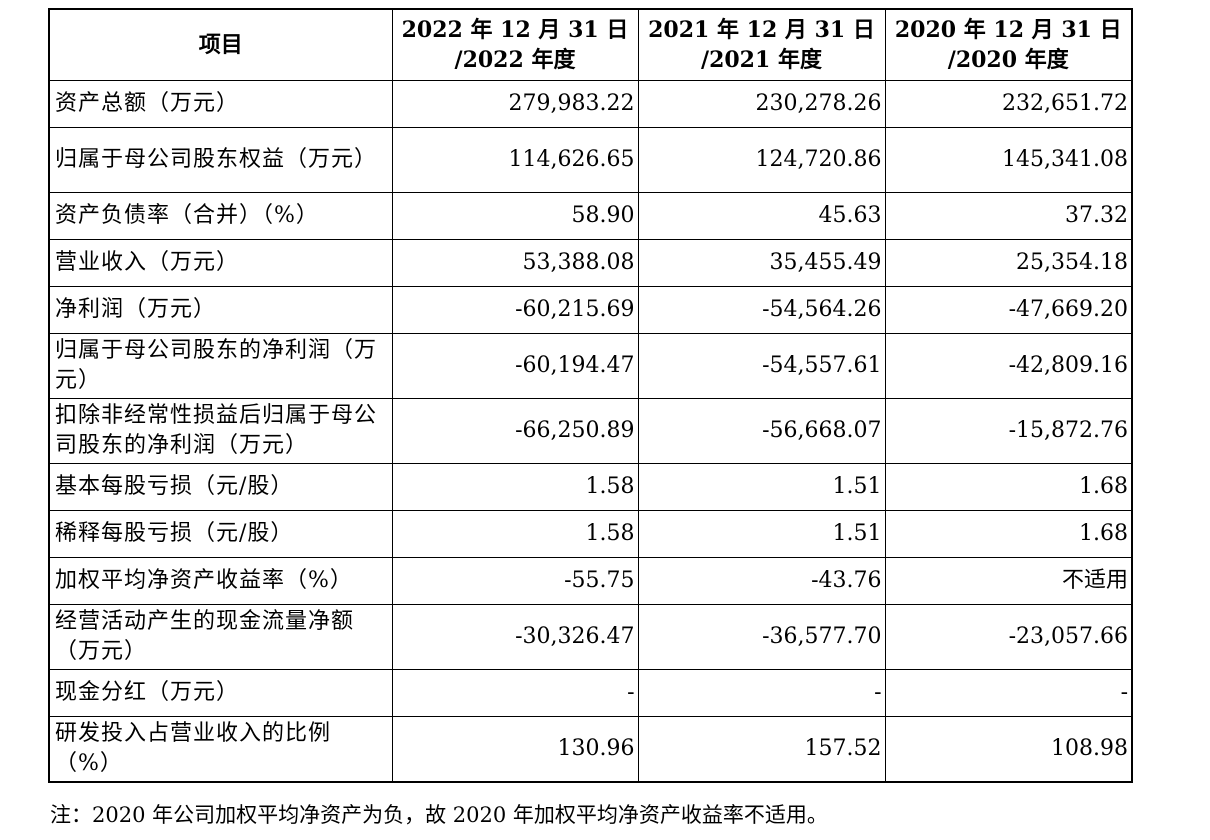 The width and height of the screenshot is (1210, 840). Describe the element at coordinates (1008, 160) in the screenshot. I see `value-2020: 145,341.08` at that location.